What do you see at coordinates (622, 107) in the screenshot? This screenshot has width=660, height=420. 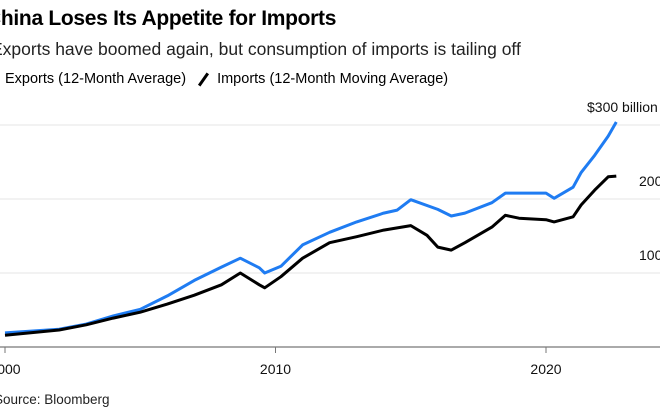 I see `y-tick-label: $300 billion` at bounding box center [622, 107].